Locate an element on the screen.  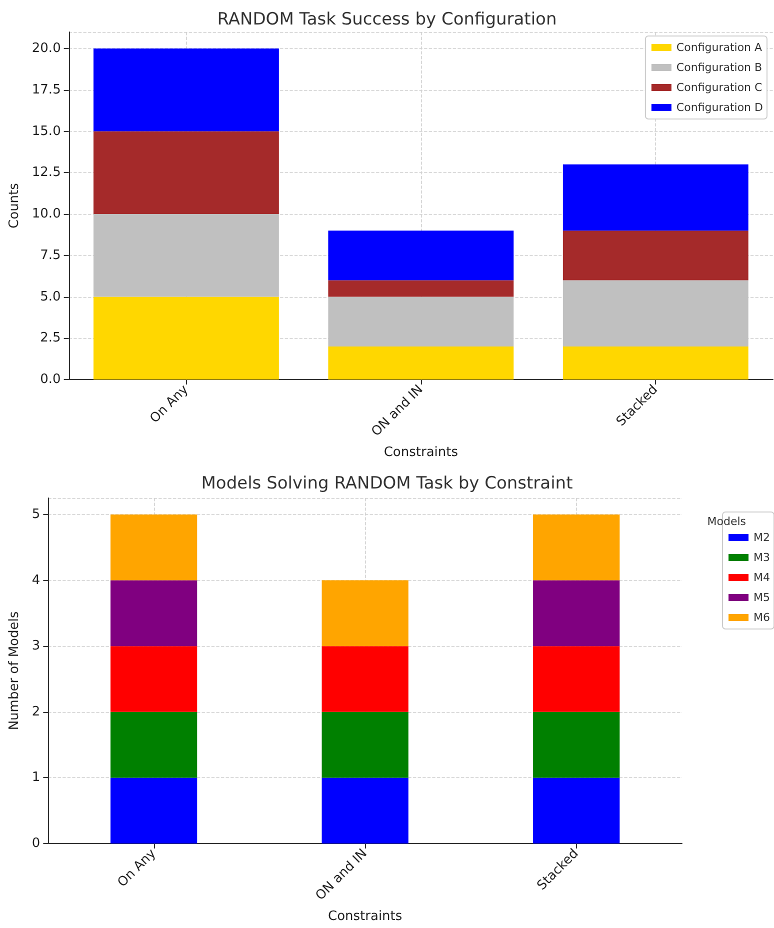
y-axis-title: Number of Models is located at coordinates (14, 670).